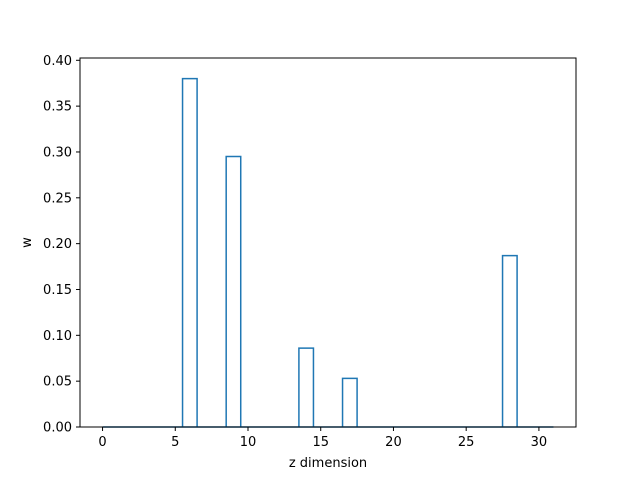 This screenshot has width=640, height=480. Describe the element at coordinates (539, 442) in the screenshot. I see `x-tick-label: 30` at that location.